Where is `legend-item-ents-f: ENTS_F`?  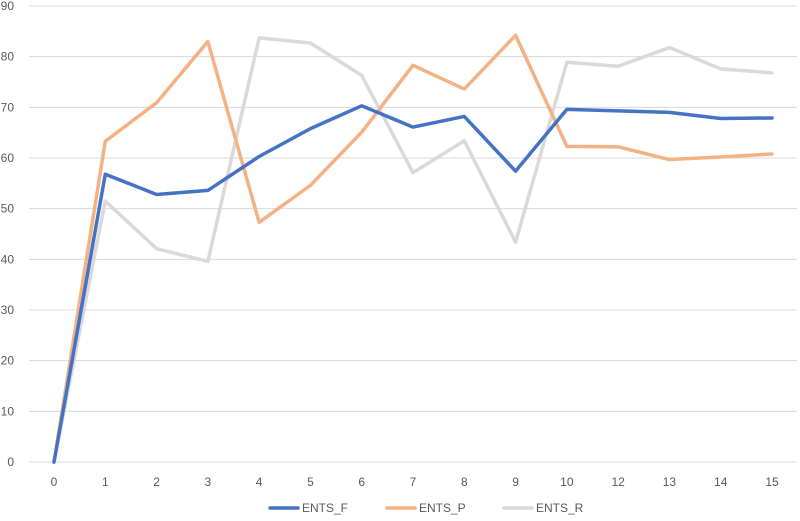 legend-item-ents-f: ENTS_F is located at coordinates (308, 508).